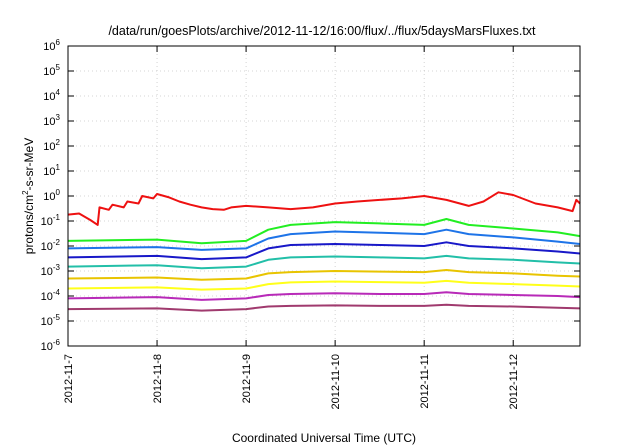 Image resolution: width=640 pixels, height=448 pixels. What do you see at coordinates (247, 378) in the screenshot?
I see `x-tick-label: 2012-11-9` at bounding box center [247, 378].